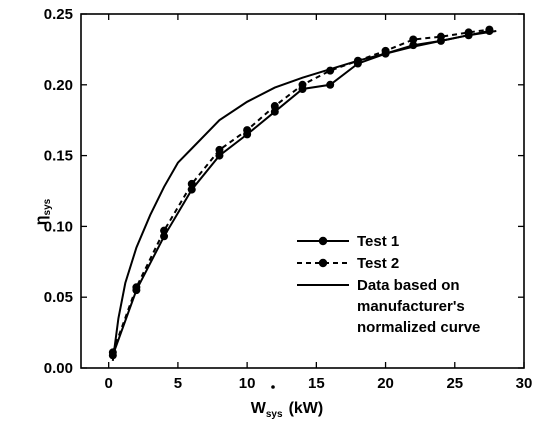  What do you see at coordinates (323, 263) in the screenshot?
I see `legend-marker-test2` at bounding box center [323, 263].